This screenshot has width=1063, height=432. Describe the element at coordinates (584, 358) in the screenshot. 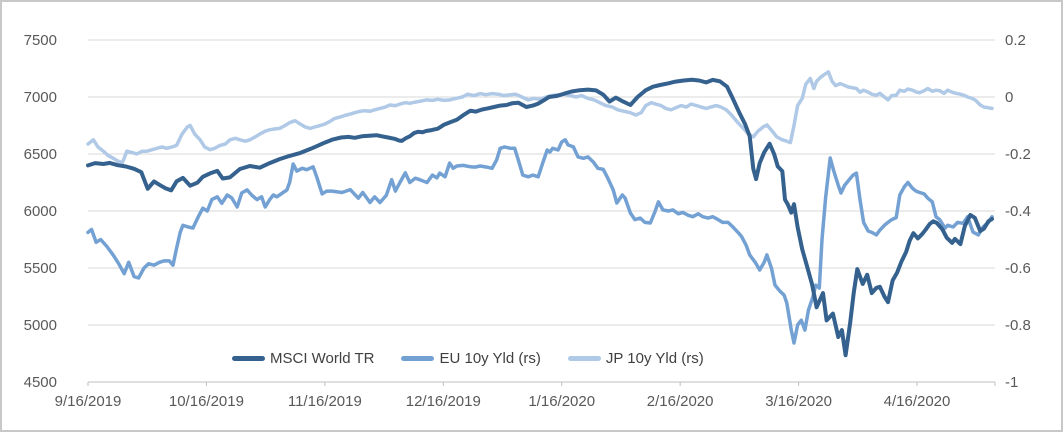

I see `legend-line-swatch-jp` at that location.